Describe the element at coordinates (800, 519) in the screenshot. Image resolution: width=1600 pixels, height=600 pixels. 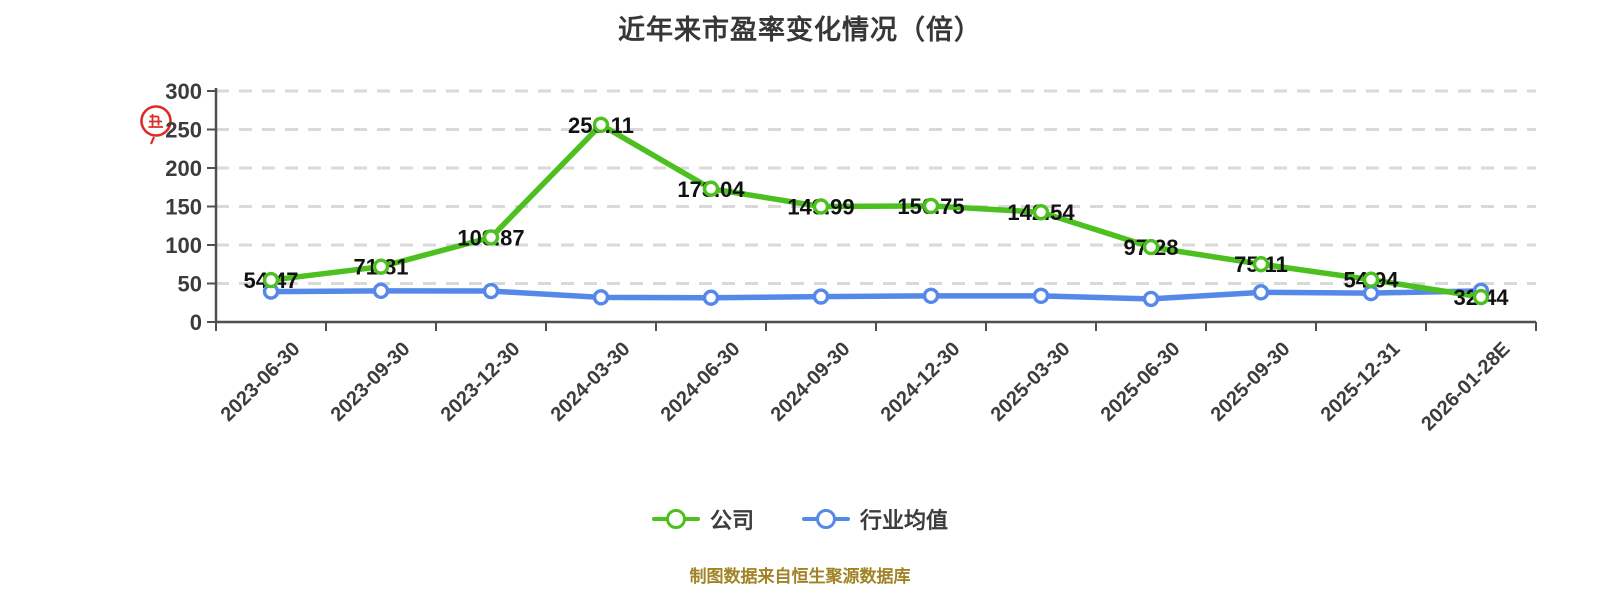
I see `chart-legend: 公司 行业均值` at that location.